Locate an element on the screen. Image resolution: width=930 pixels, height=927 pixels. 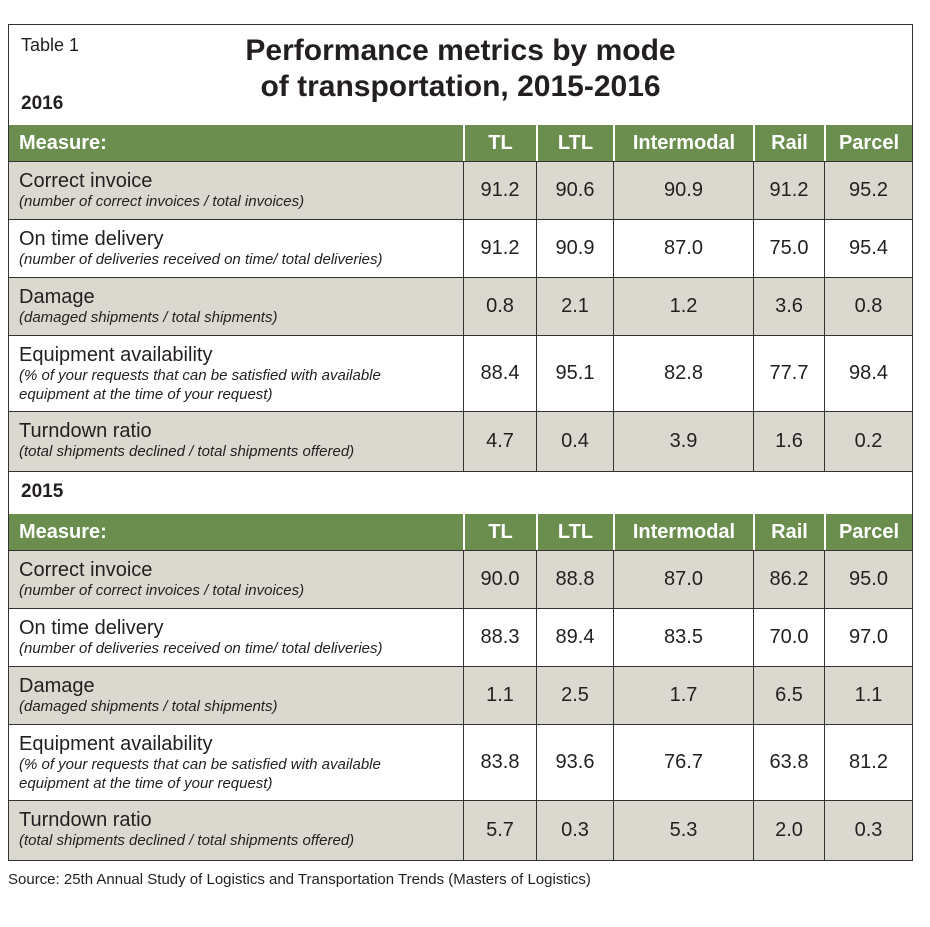
value-cell: 63.8 is located at coordinates (788, 762).